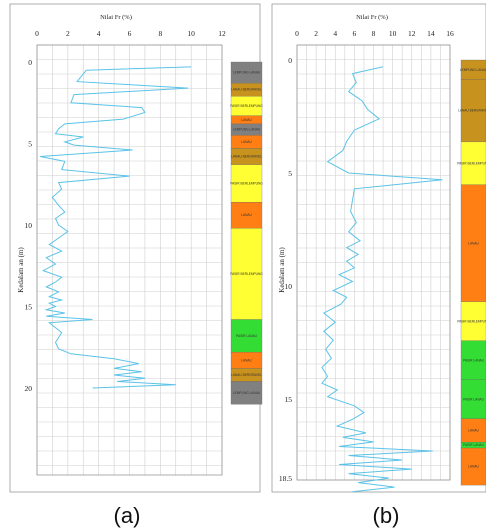 The height and width of the screenshot is (531, 486). I want to click on x-tick-label: 14, so click(431, 33).